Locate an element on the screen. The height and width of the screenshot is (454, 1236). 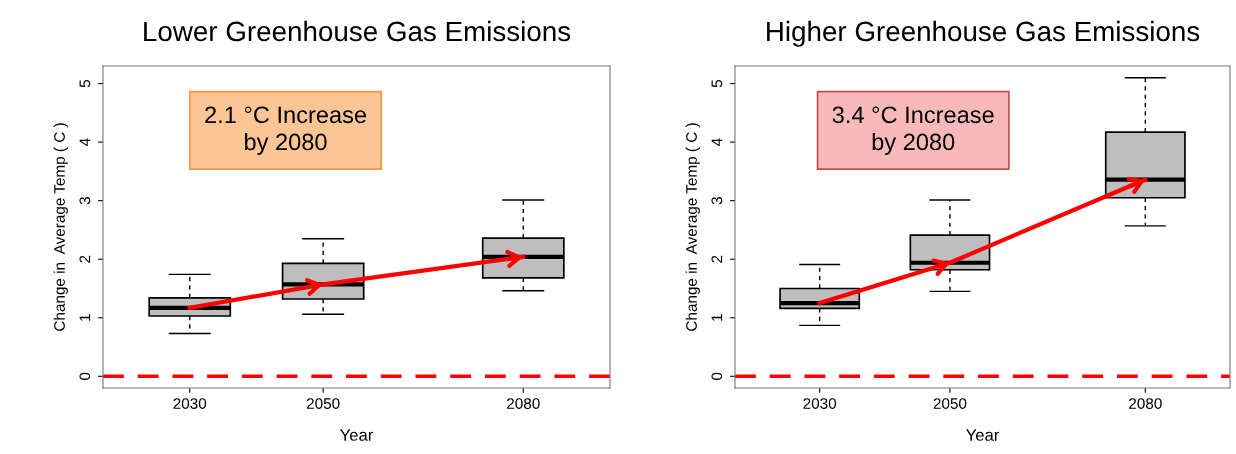
chart-title: Lower Greenhouse Gas Emissions is located at coordinates (357, 31).